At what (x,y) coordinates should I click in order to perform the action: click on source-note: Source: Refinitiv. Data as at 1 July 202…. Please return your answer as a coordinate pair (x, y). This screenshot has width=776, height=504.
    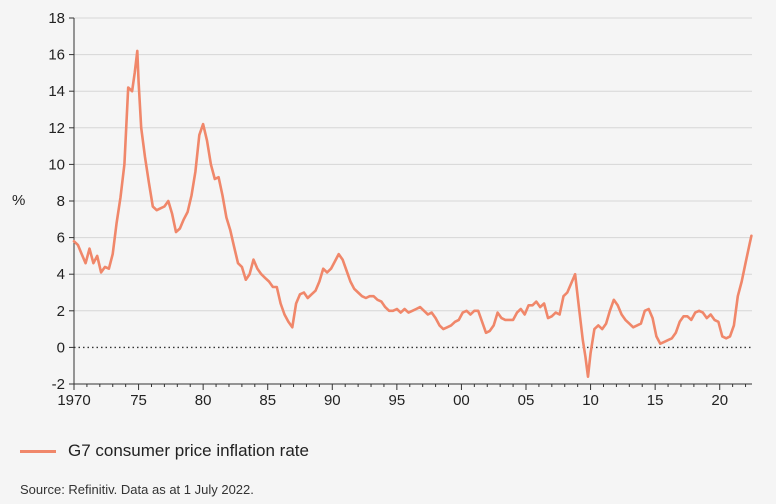
    Looking at the image, I should click on (137, 489).